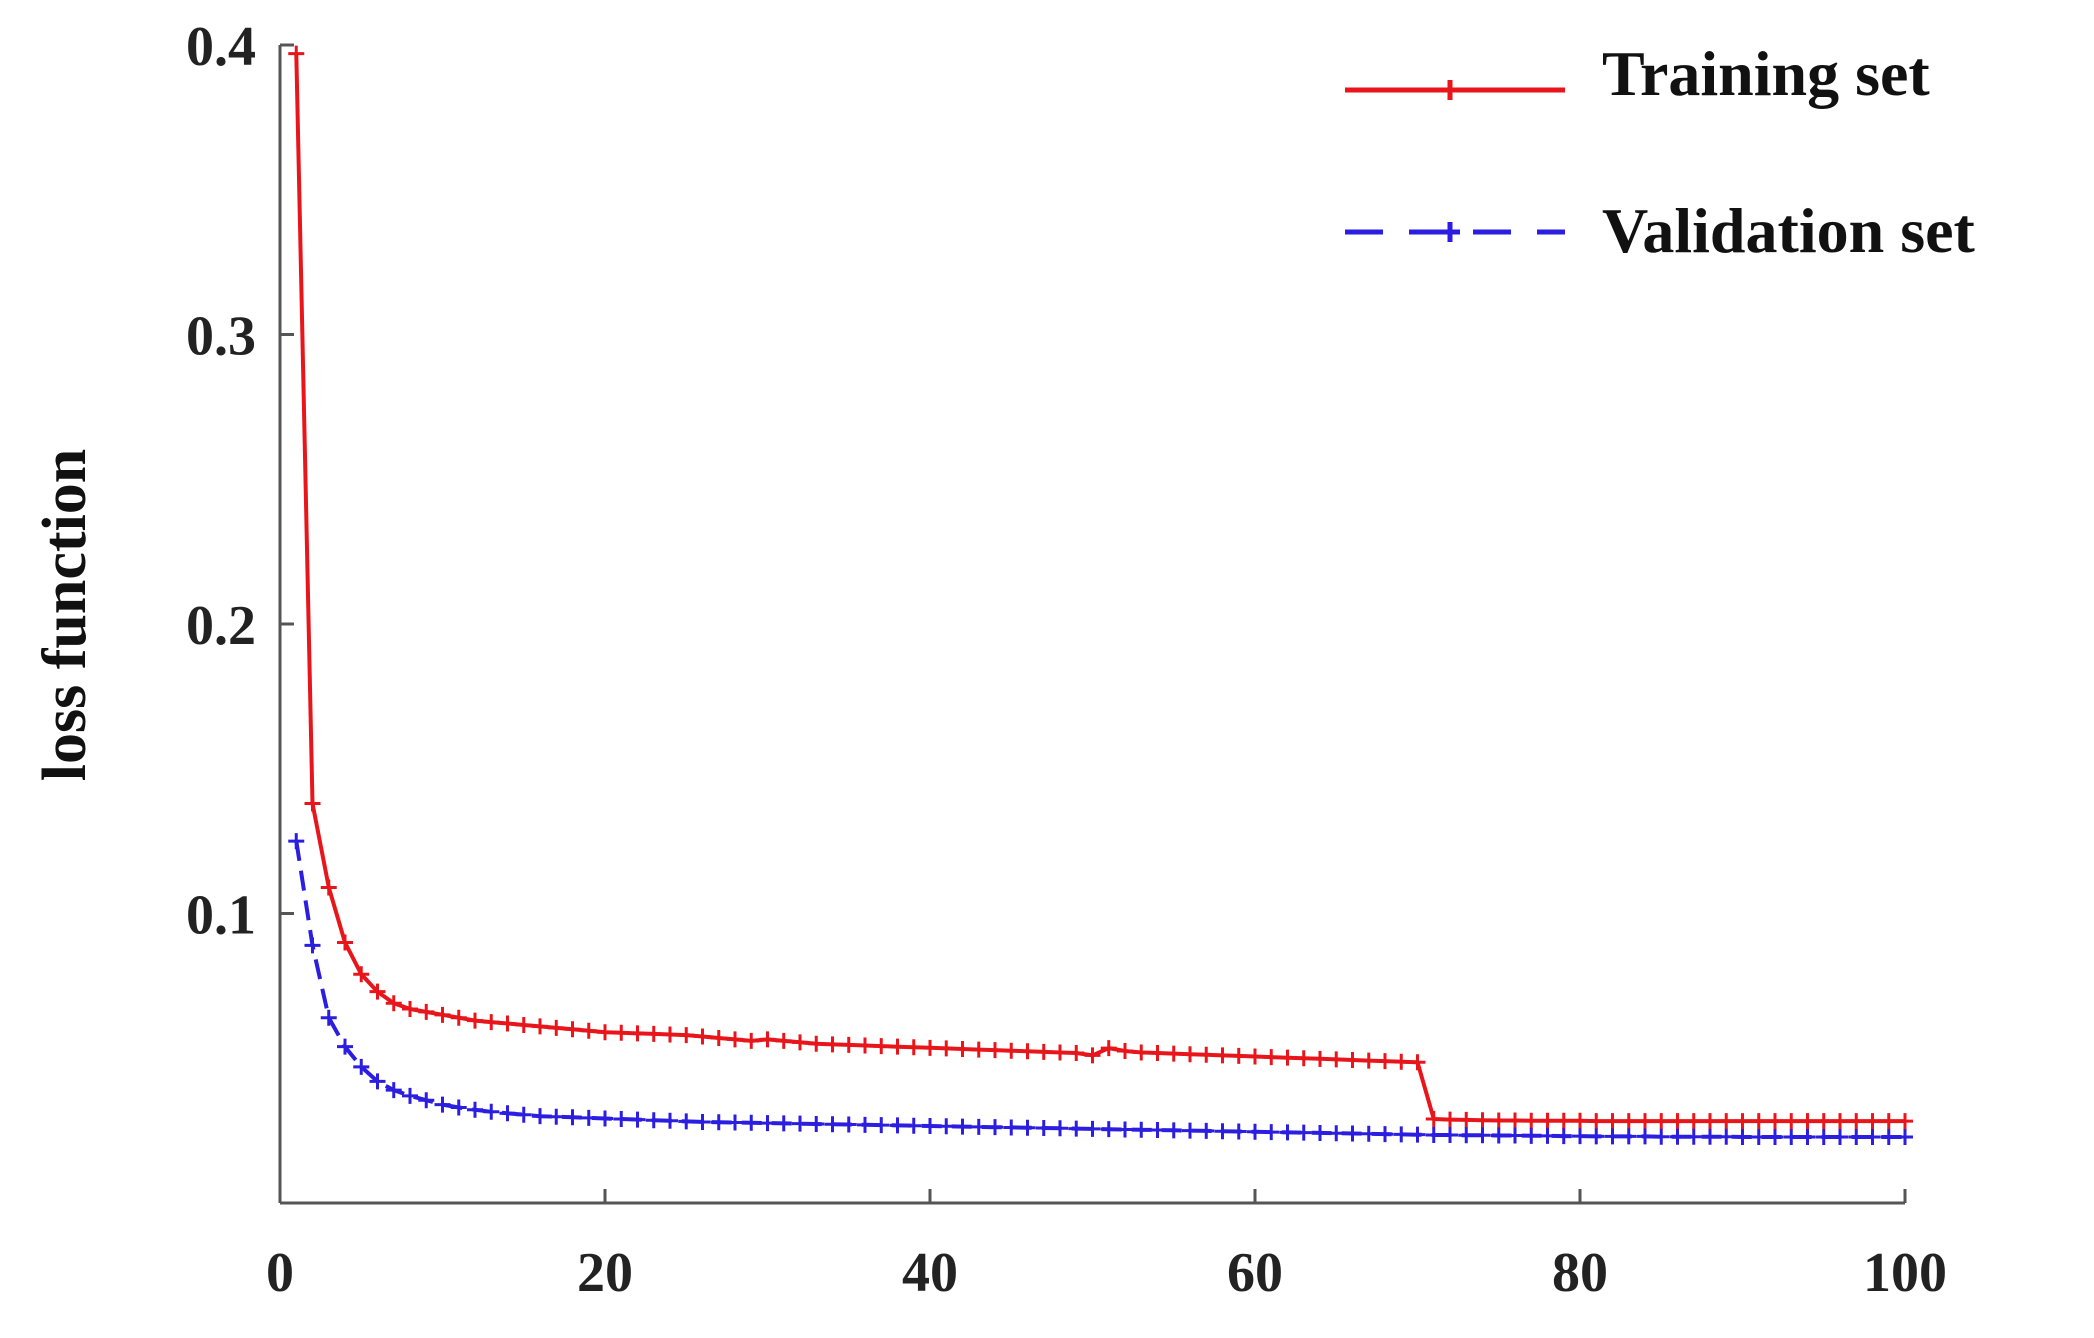 This screenshot has width=2094, height=1338. What do you see at coordinates (221, 337) in the screenshot?
I see `y-tick-label: 0.3` at bounding box center [221, 337].